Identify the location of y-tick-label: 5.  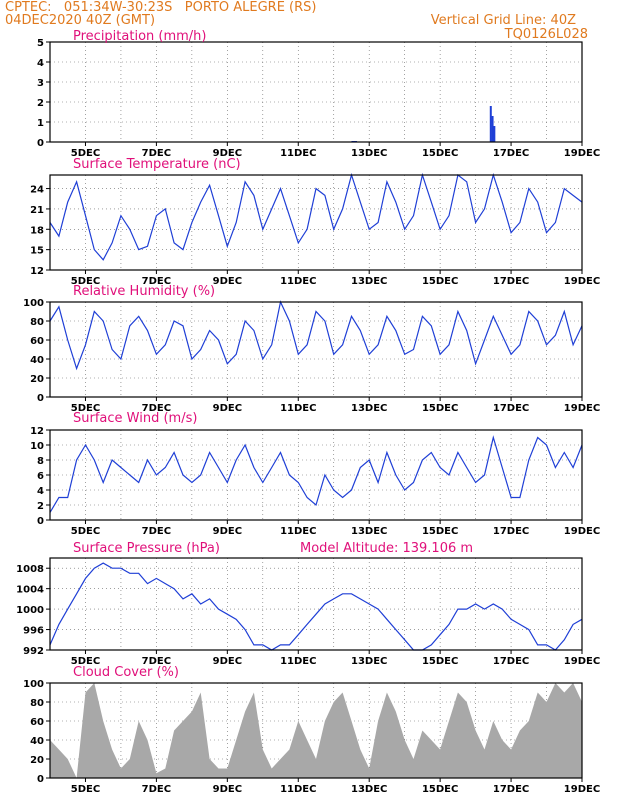
(40, 43).